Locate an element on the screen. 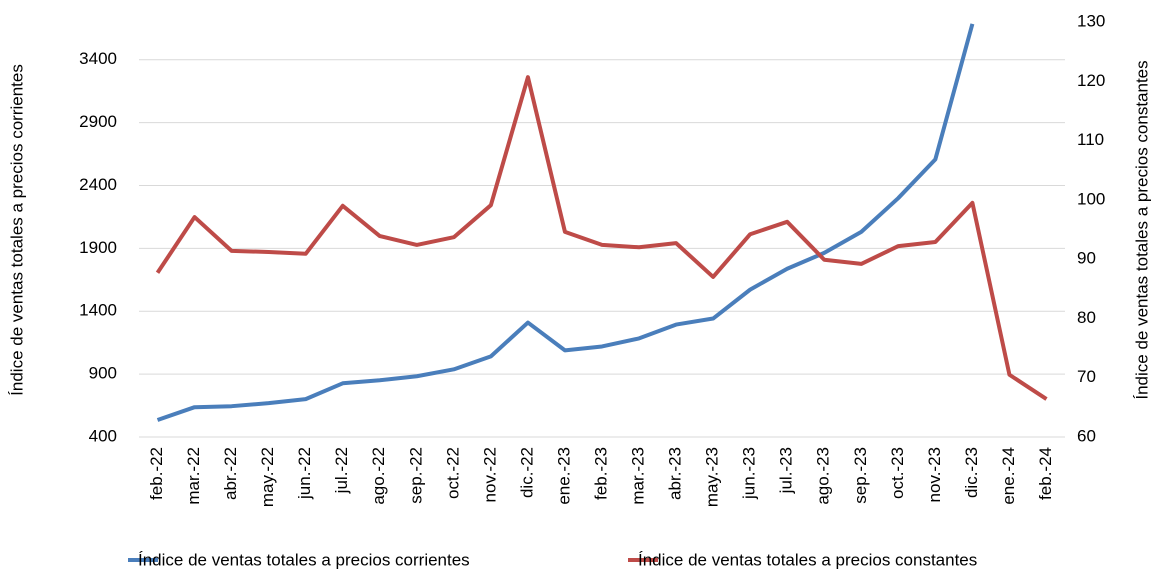  y-tick-label: 3400 is located at coordinates (98, 58).